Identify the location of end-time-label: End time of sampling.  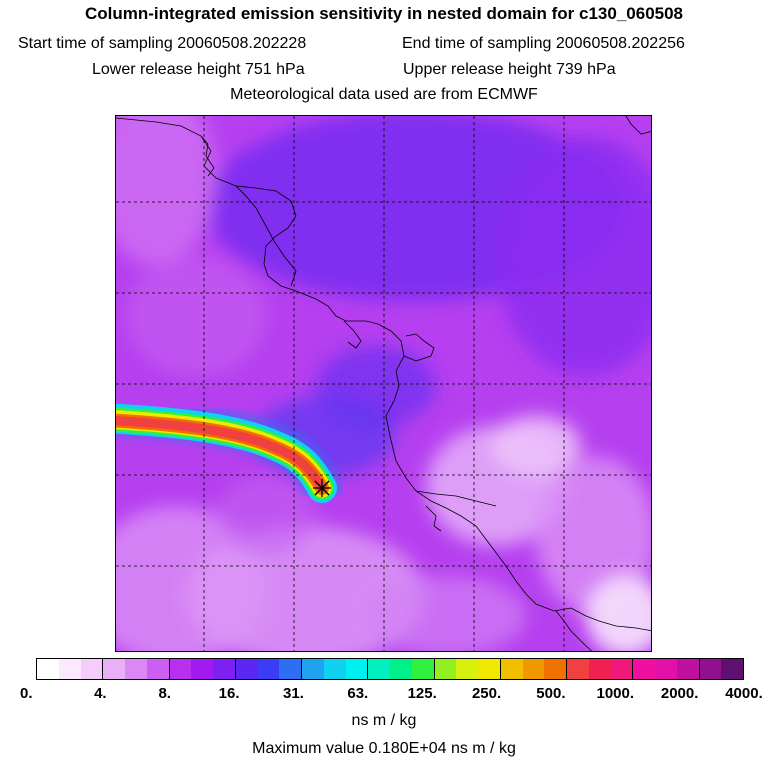
(477, 43).